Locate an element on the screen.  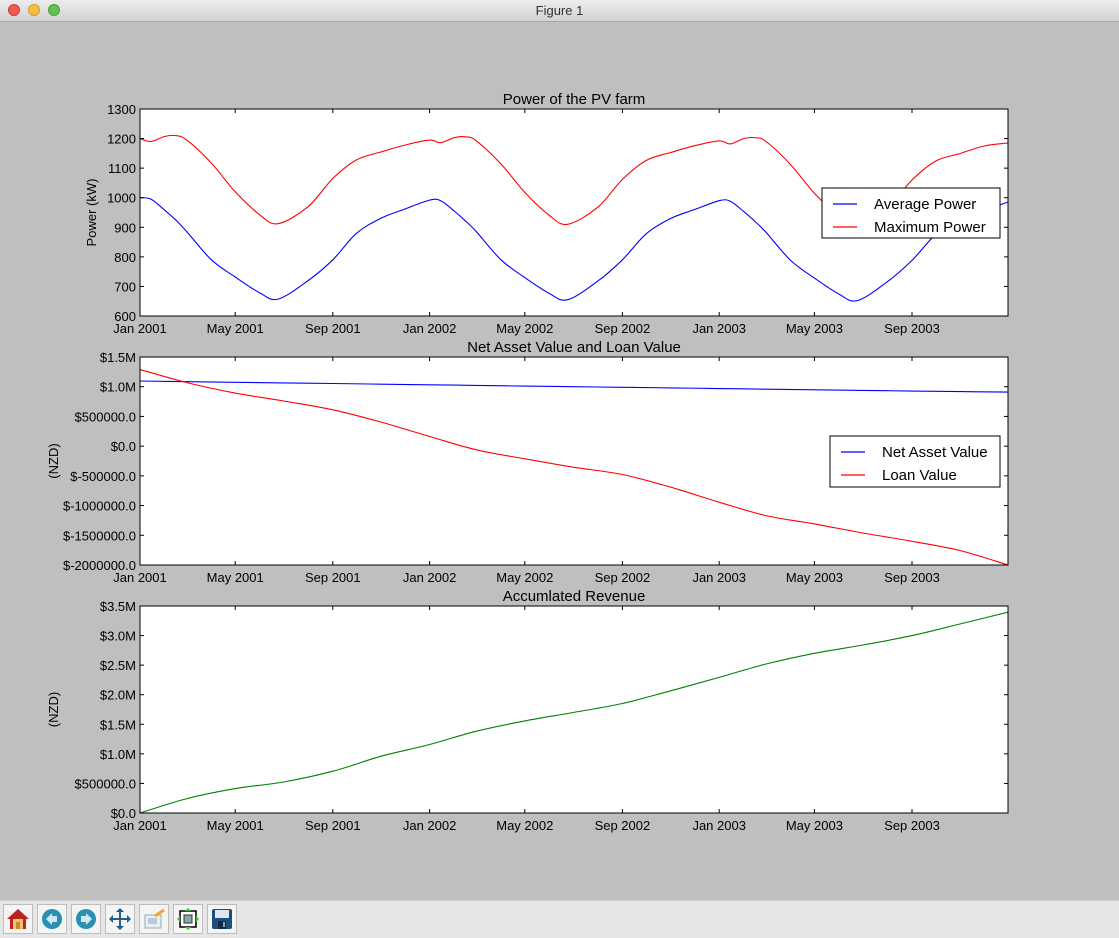
home-button is located at coordinates (18, 919).